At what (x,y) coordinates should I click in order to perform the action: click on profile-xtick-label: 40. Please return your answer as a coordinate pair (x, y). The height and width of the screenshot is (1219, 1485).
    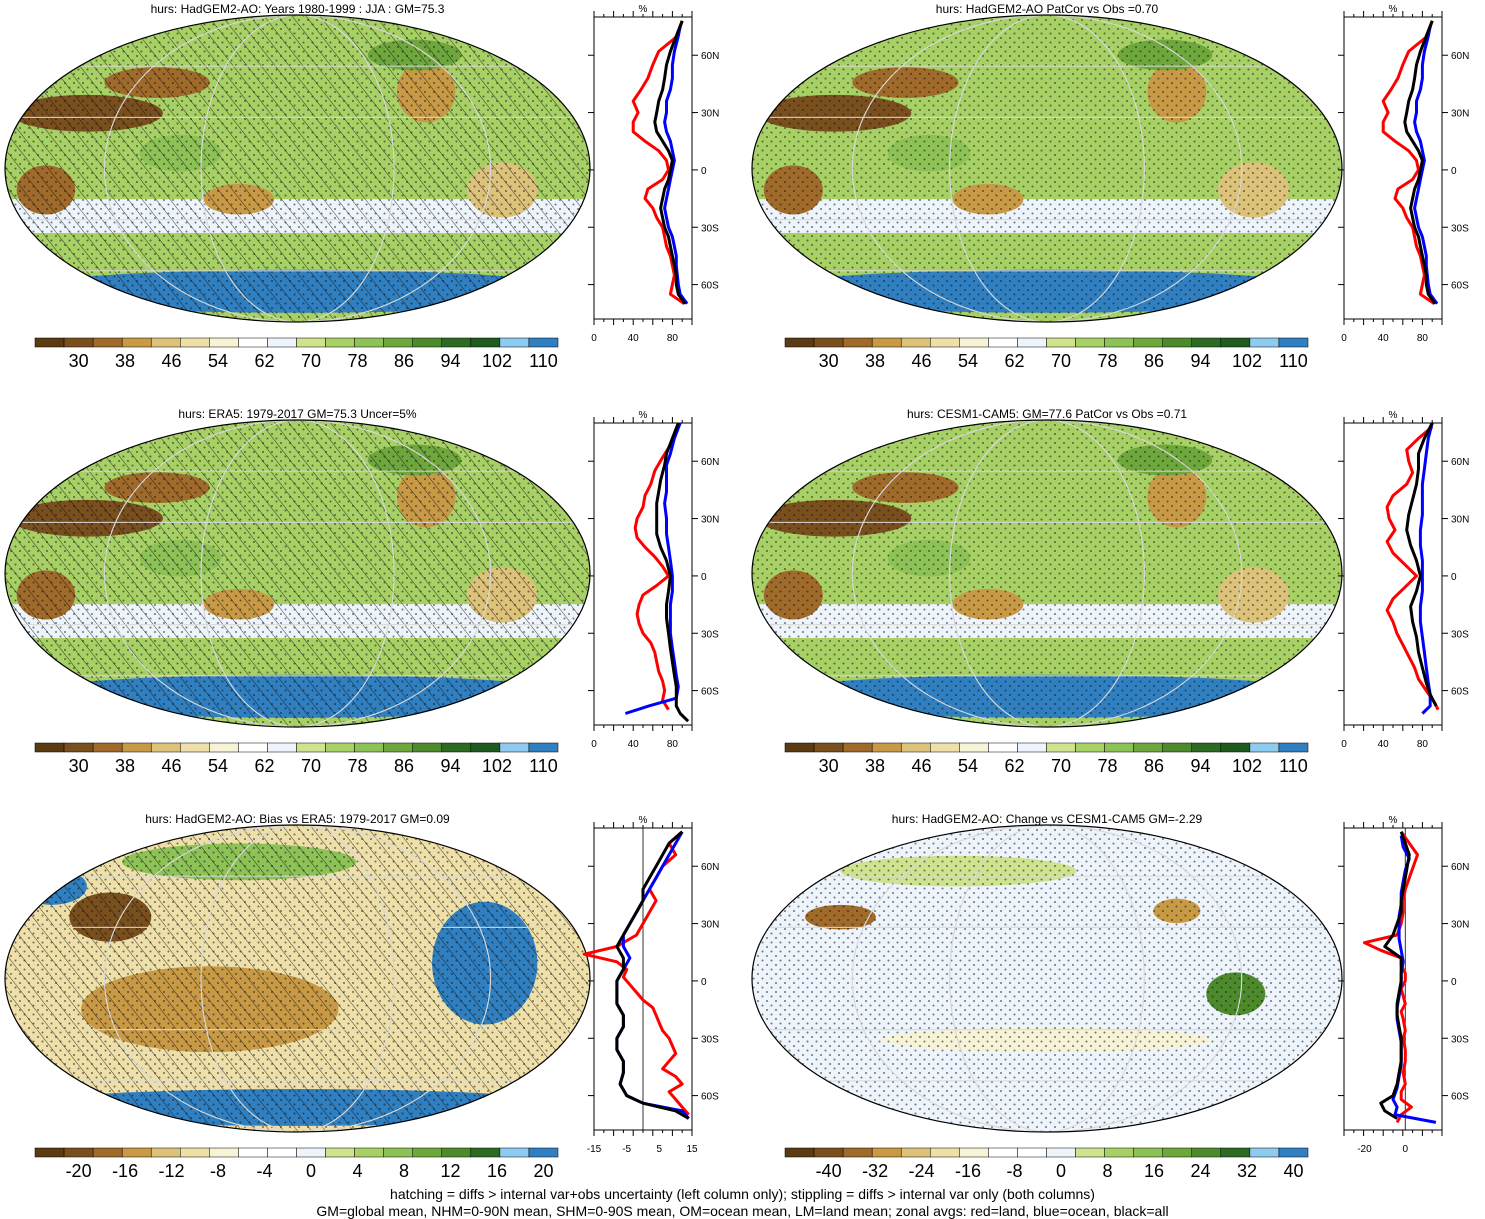
    Looking at the image, I should click on (634, 338).